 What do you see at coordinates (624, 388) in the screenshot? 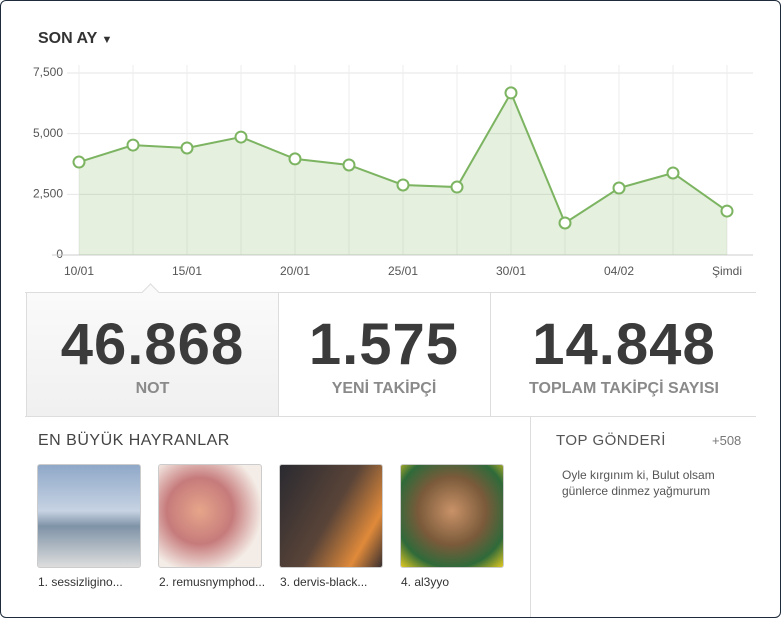
I see `stat-label: TOPLAM TAKİPÇİ SAYISI` at bounding box center [624, 388].